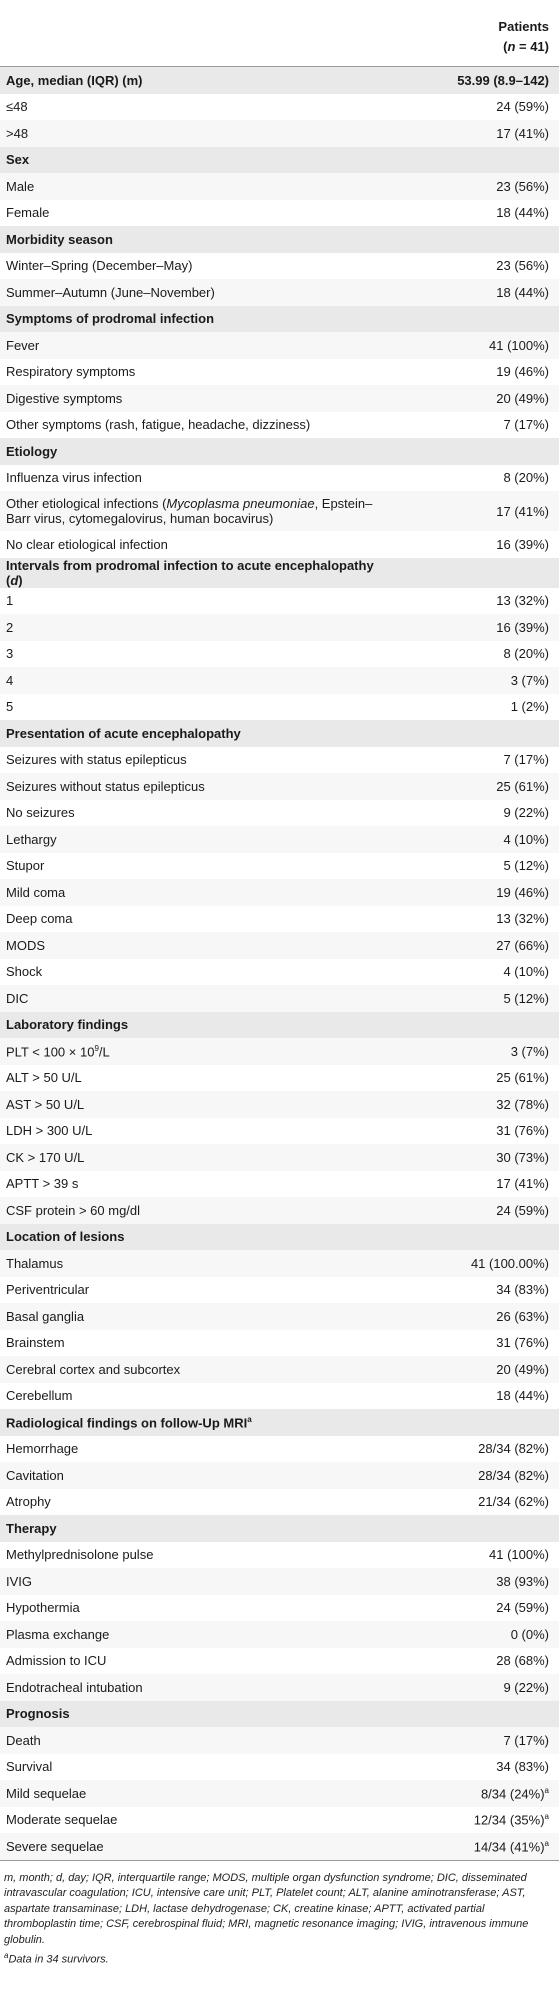 This screenshot has height=2007, width=559. I want to click on row-label-text: Moderate sequelae, so click(62, 1820).